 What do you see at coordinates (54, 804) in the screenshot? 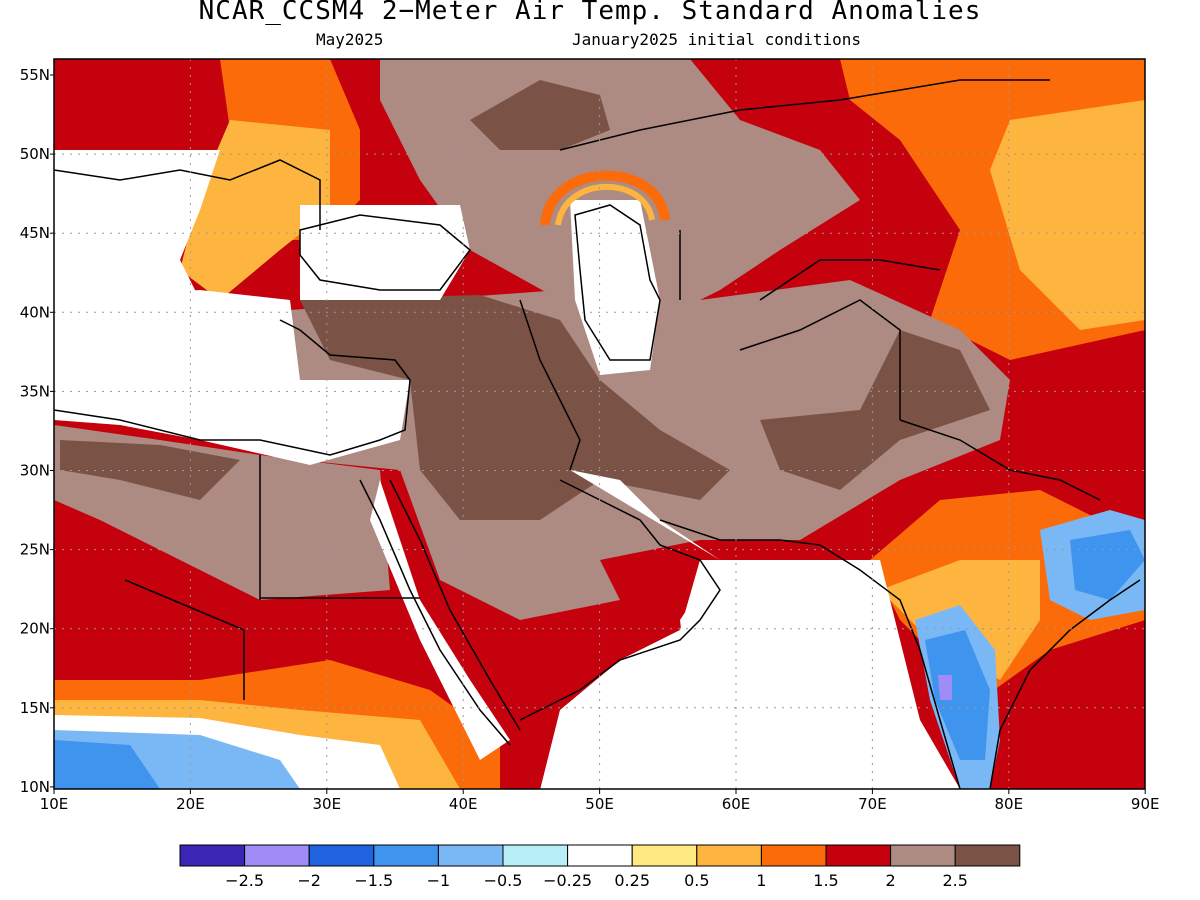
I see `lon-tick-label: 10E` at bounding box center [54, 804].